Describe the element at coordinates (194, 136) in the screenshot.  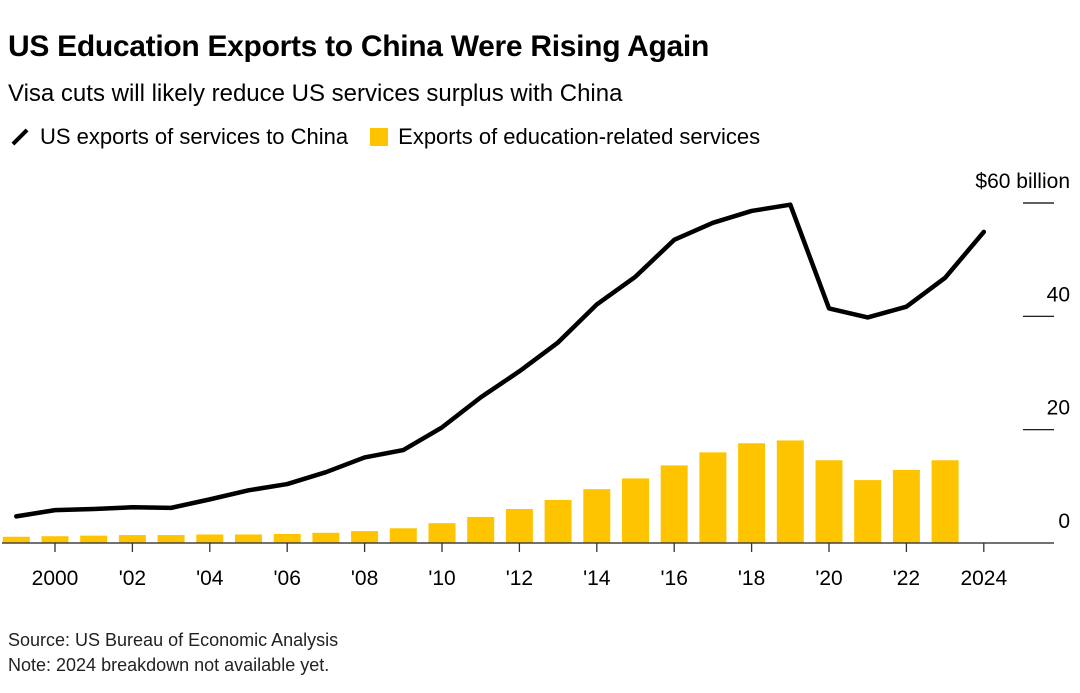
I see `legend-label-services: US exports of services to China` at that location.